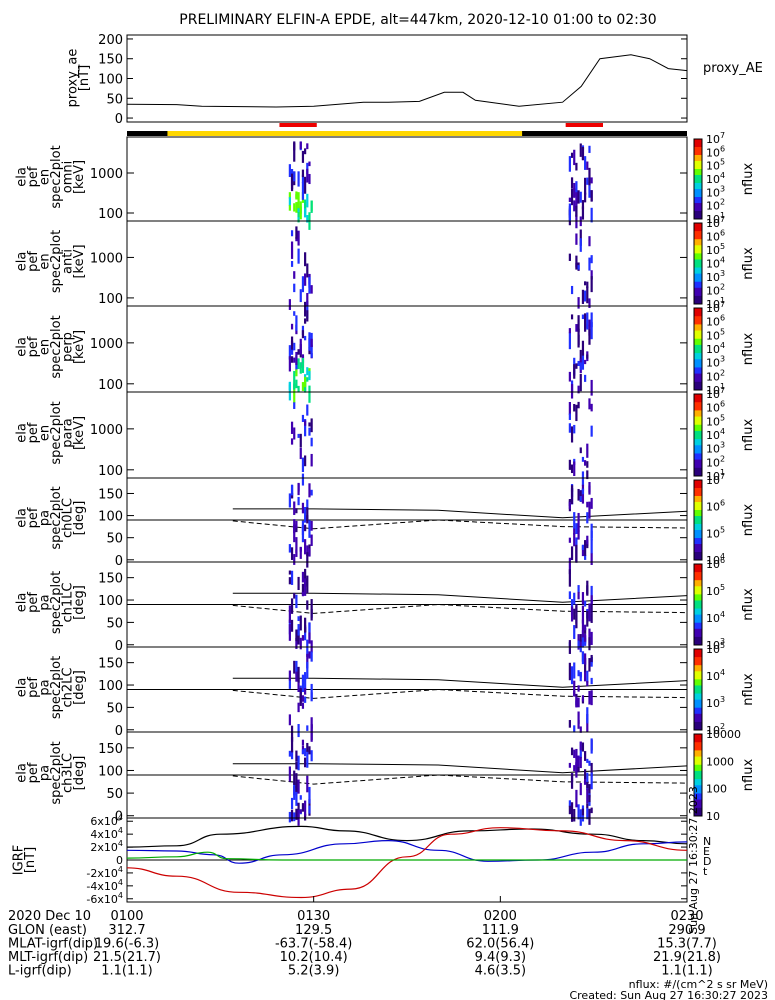 The image size is (775, 1000). I want to click on y-axis-label: elapefenspec2plotperp[keV], so click(50, 346).